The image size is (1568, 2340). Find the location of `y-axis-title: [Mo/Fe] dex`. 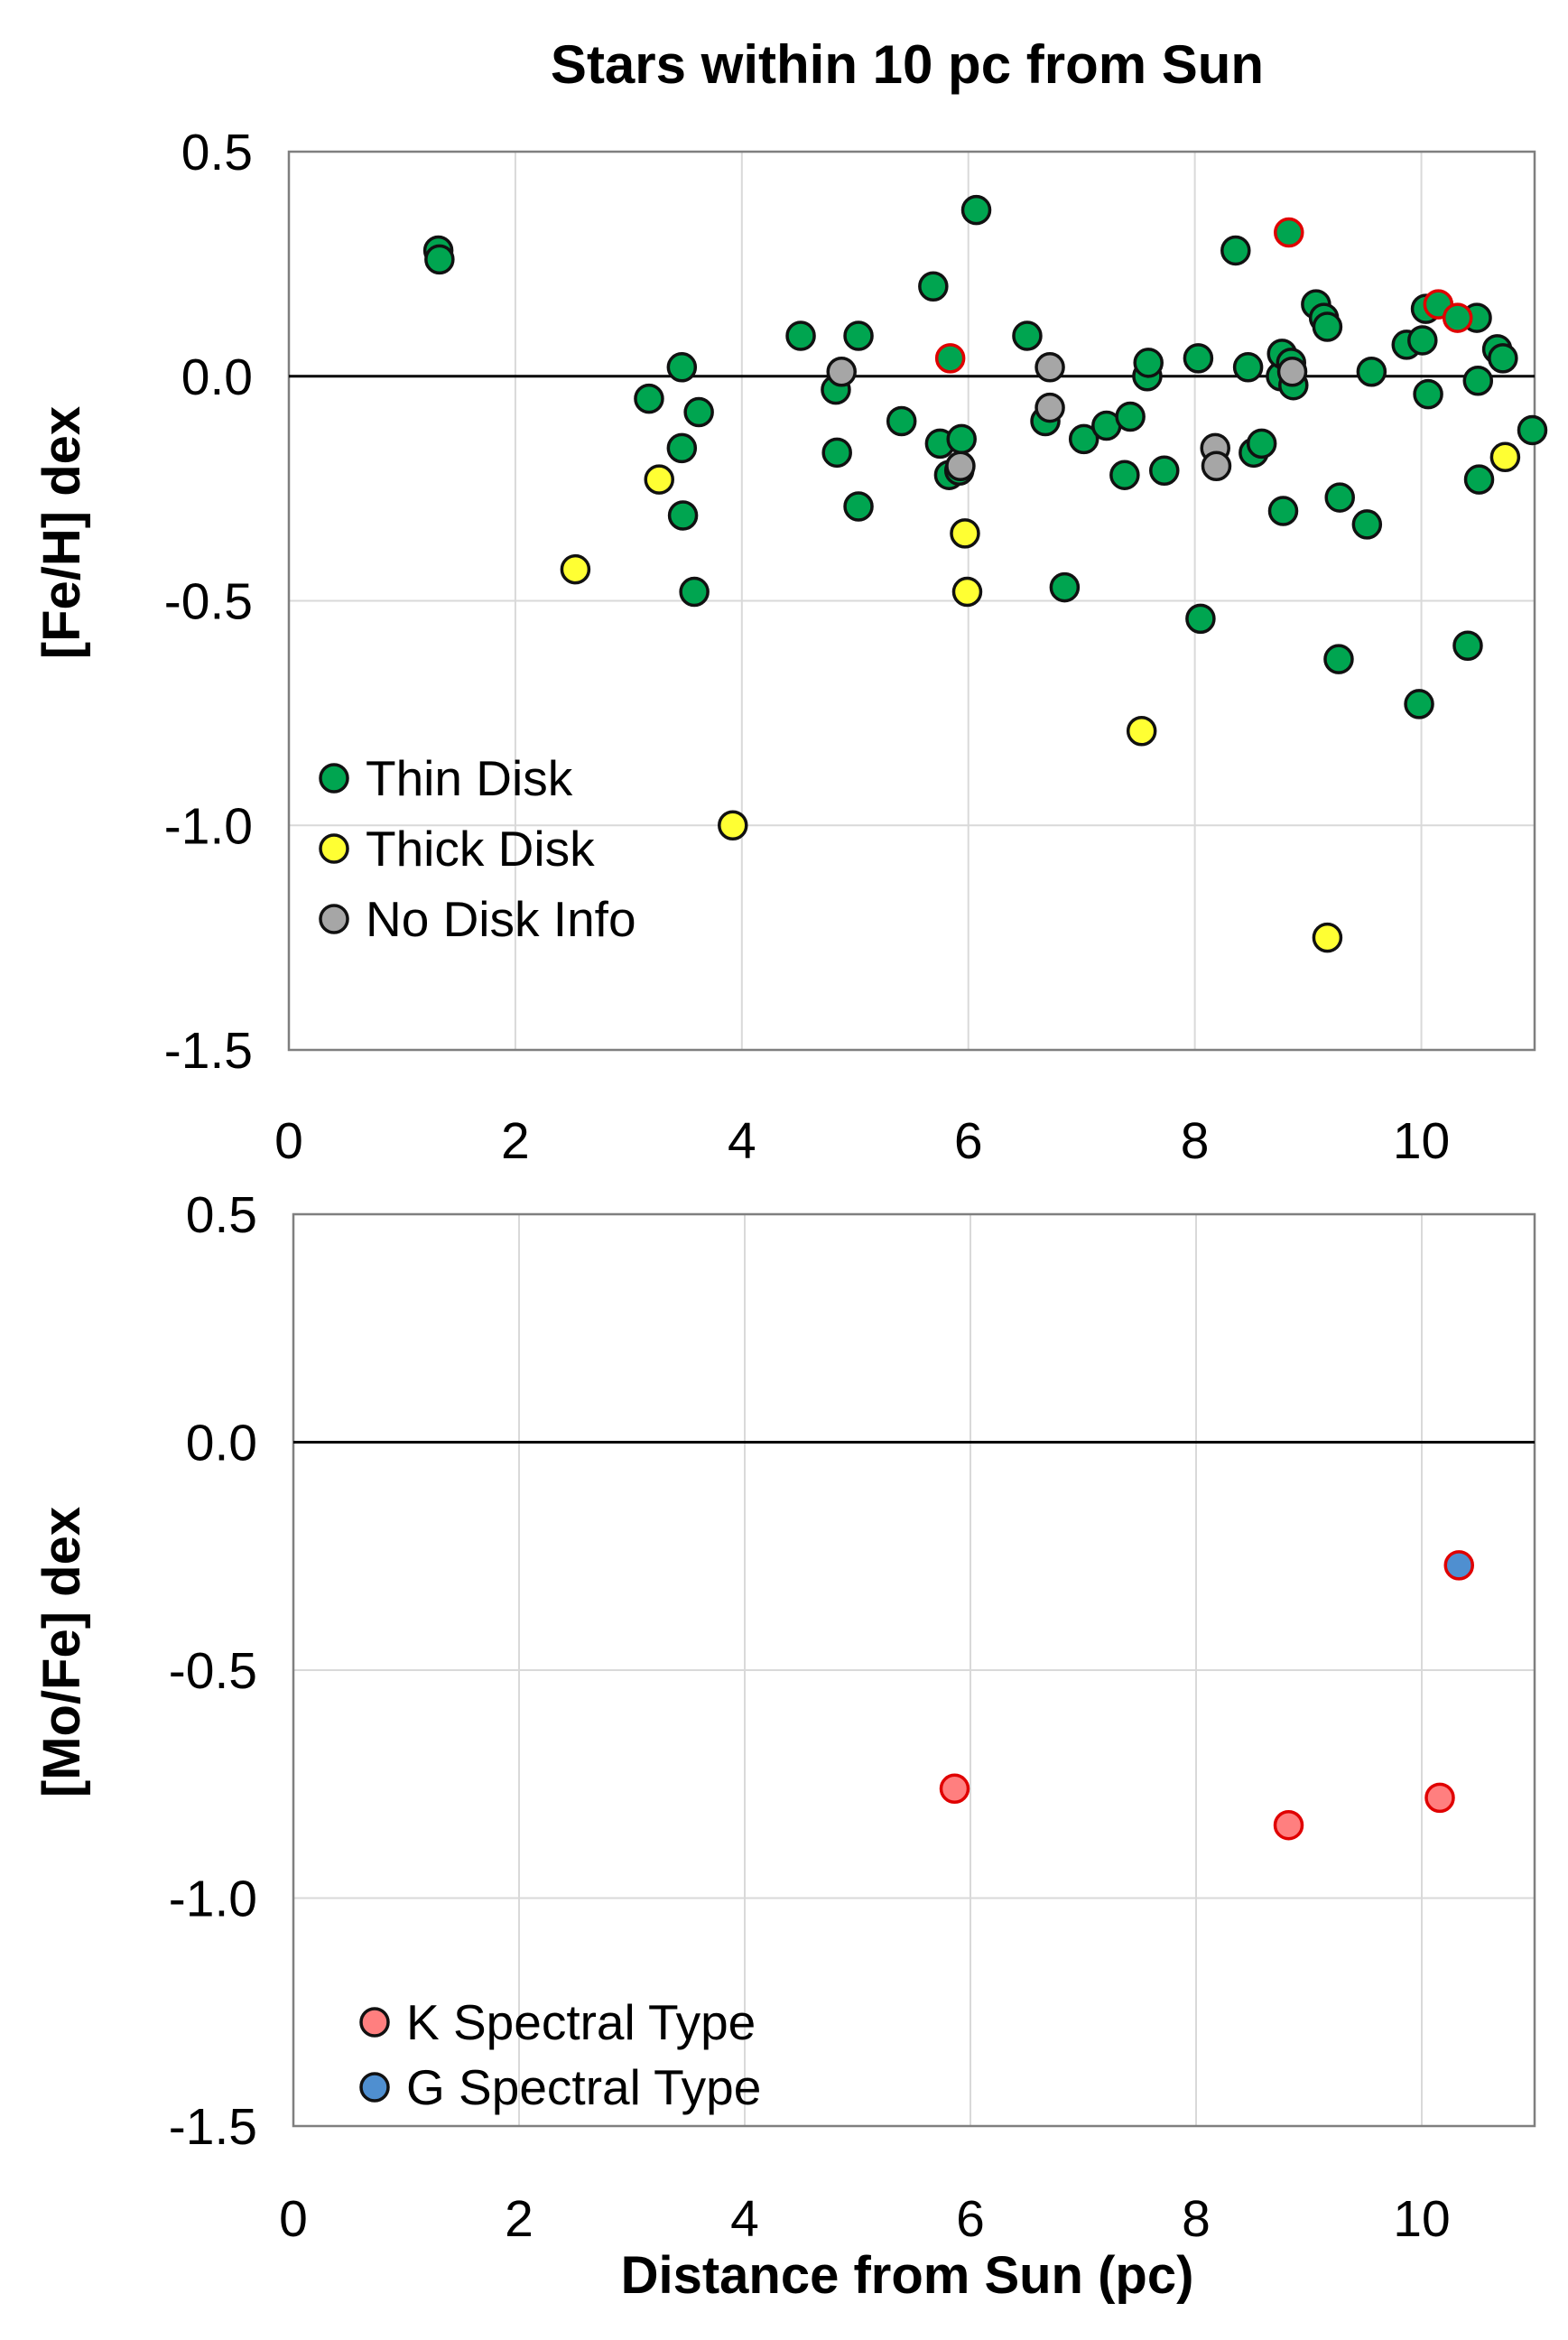

y-axis-title: [Mo/Fe] dex is located at coordinates (61, 1652).